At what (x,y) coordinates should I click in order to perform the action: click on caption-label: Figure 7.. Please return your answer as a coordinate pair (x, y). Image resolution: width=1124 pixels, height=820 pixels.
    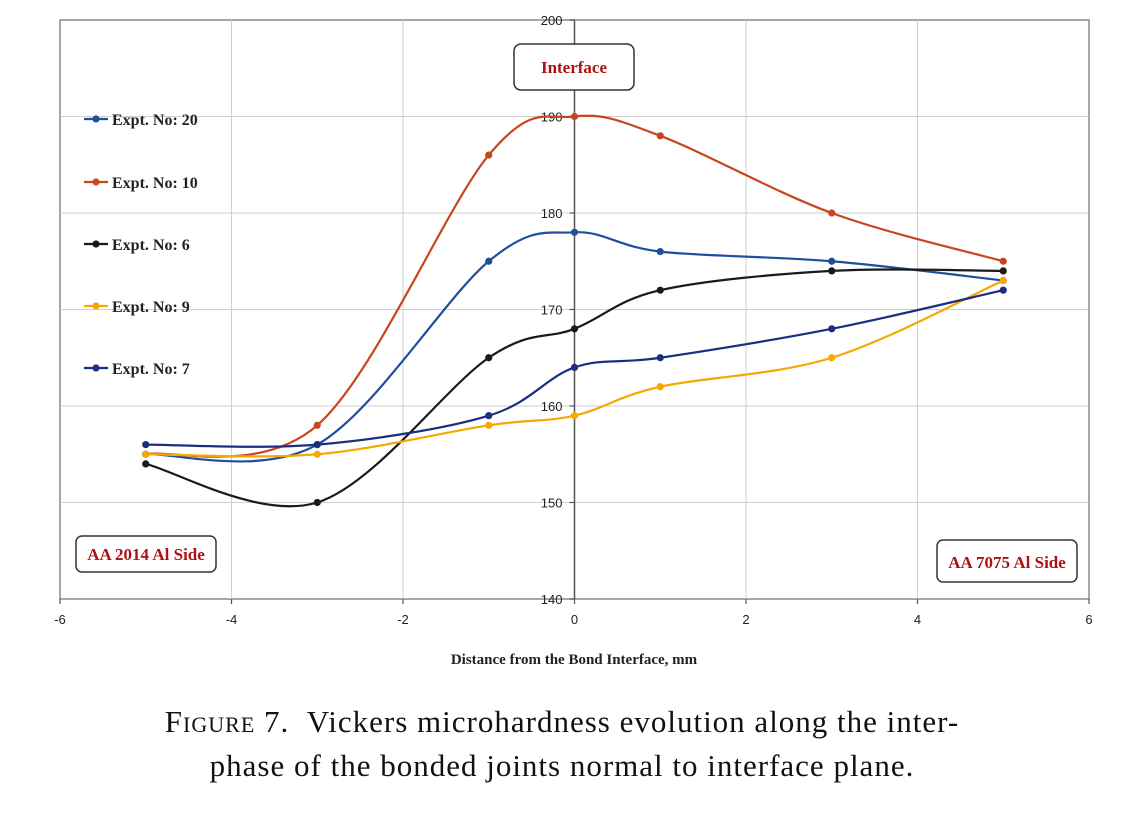
    Looking at the image, I should click on (227, 721).